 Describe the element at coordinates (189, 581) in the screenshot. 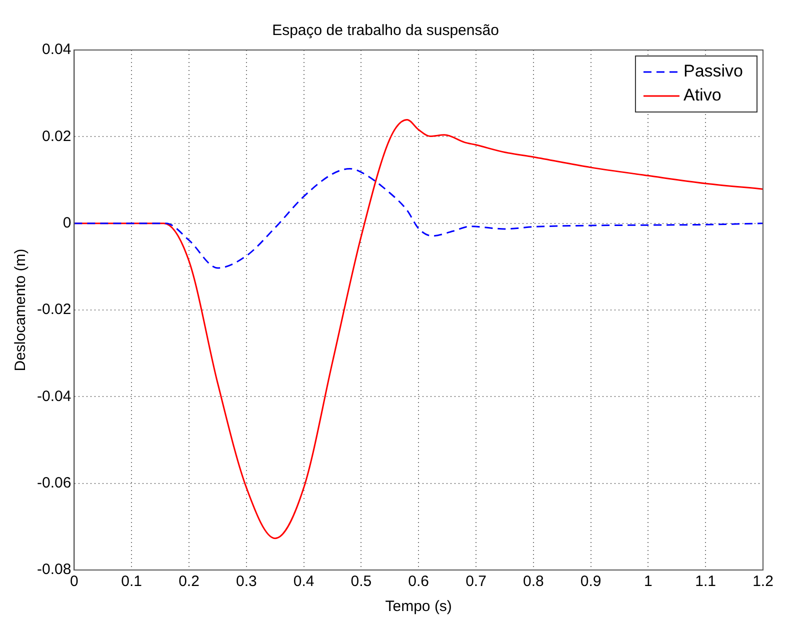

I see `x-tick-label: 0.2` at that location.